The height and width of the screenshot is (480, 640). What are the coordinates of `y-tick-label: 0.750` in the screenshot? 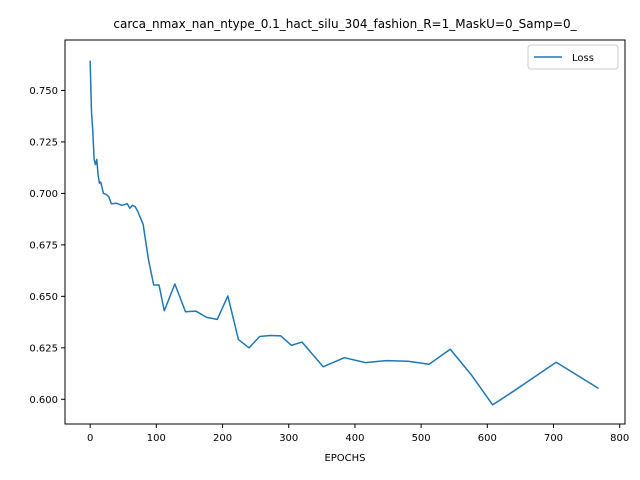 It's located at (43, 91).